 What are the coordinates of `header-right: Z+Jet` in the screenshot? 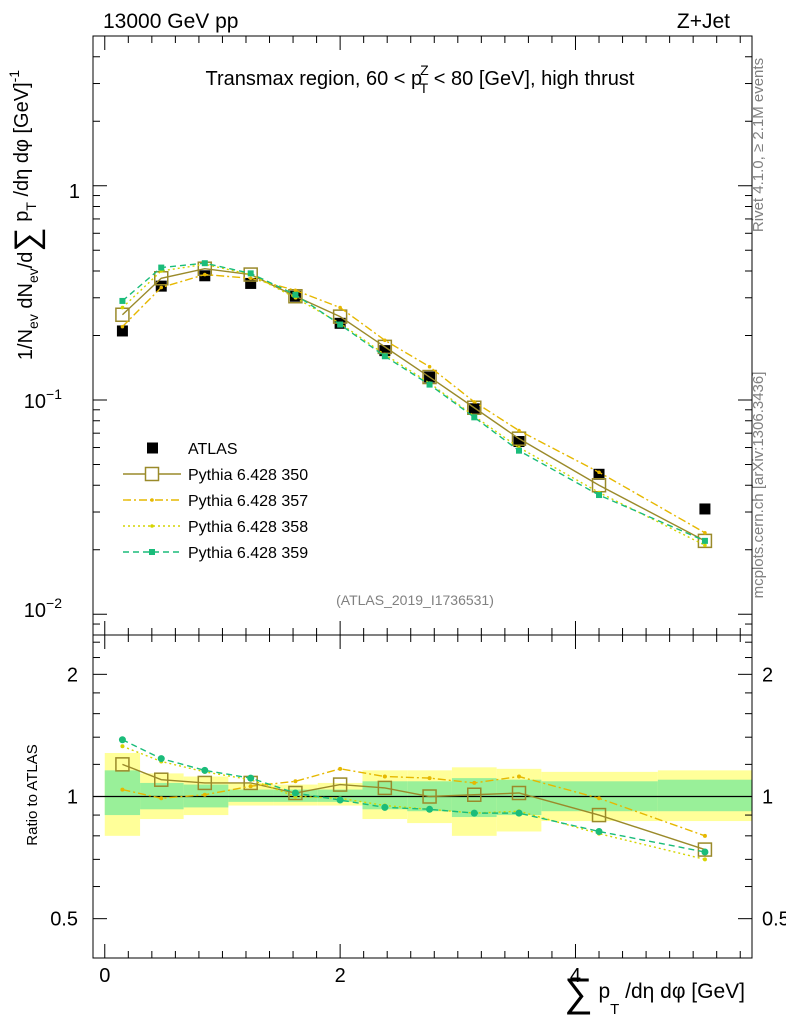 It's located at (703, 21).